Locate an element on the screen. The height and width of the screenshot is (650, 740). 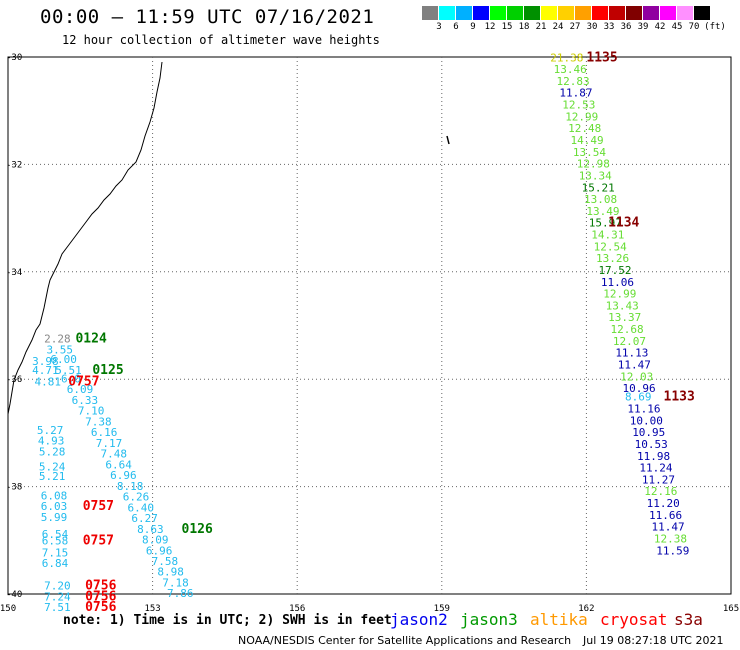
swh-value-label: 4.93 is located at coordinates (51, 441).